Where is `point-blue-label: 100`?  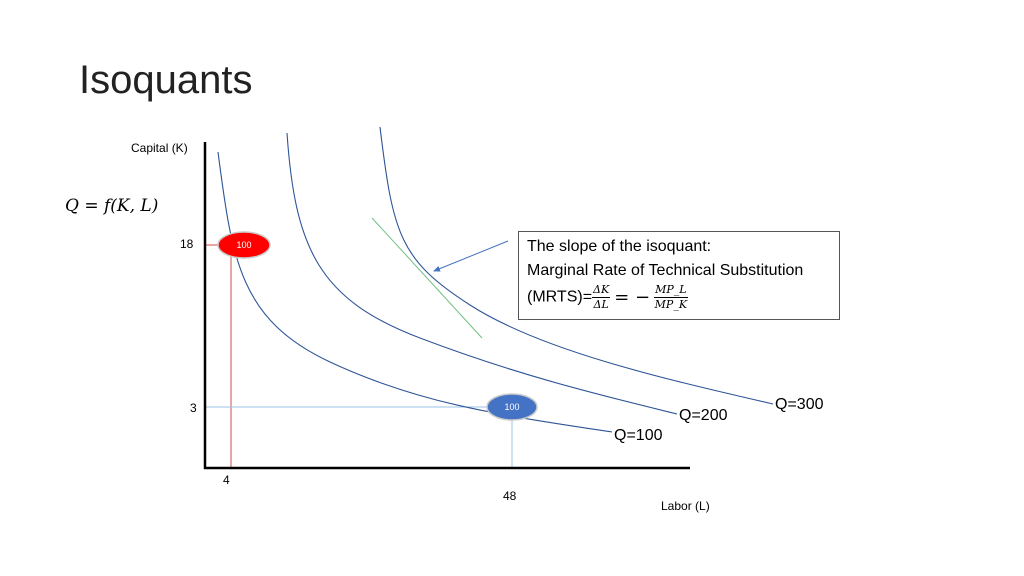 point-blue-label: 100 is located at coordinates (511, 407).